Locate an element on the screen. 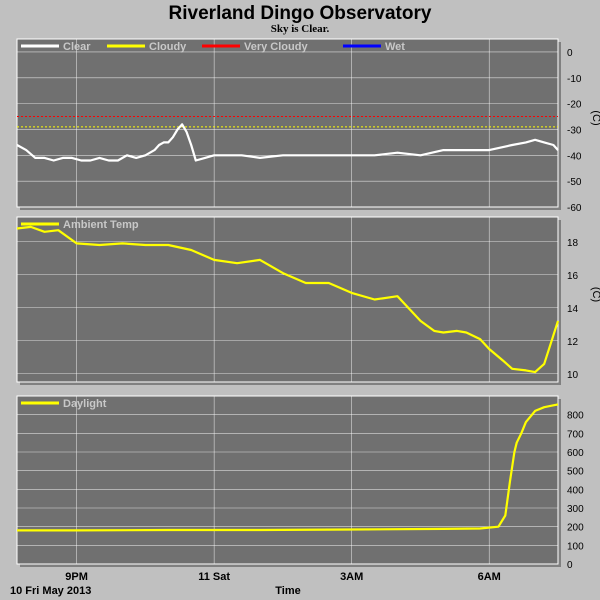 Image resolution: width=600 pixels, height=600 pixels. series-line is located at coordinates (287, 142).